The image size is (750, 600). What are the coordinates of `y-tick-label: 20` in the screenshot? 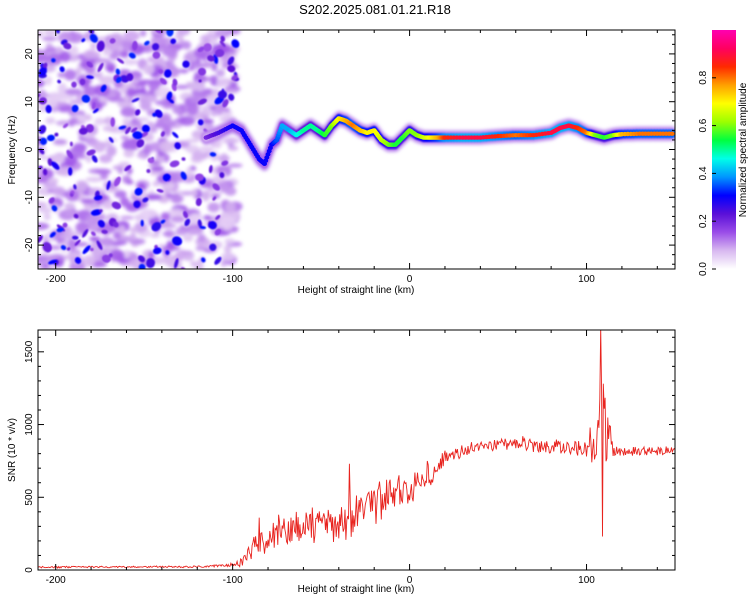 It's located at (29, 54).